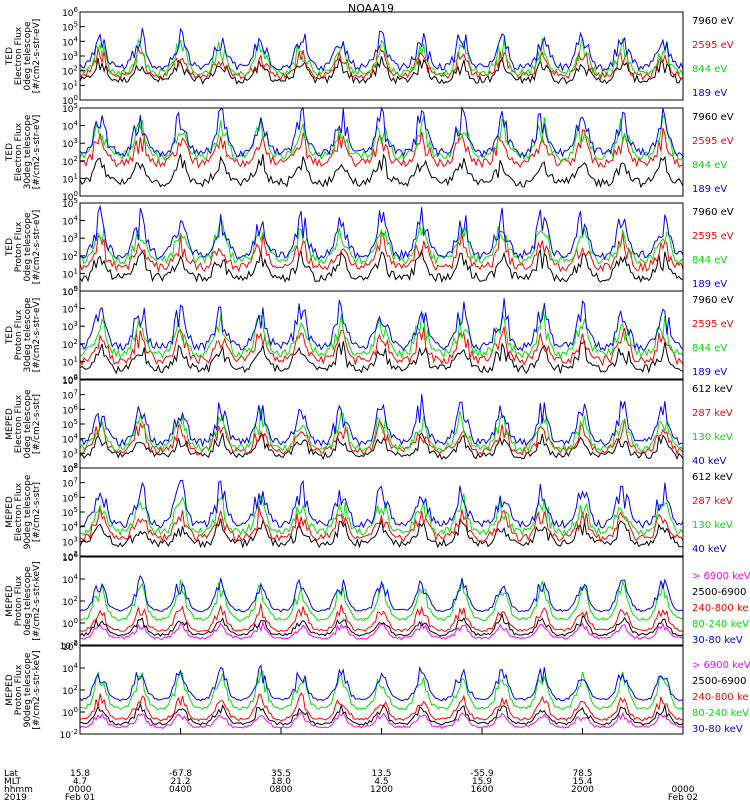  What do you see at coordinates (721, 576) in the screenshot?
I see `legend-entry: > 6900 keV` at bounding box center [721, 576].